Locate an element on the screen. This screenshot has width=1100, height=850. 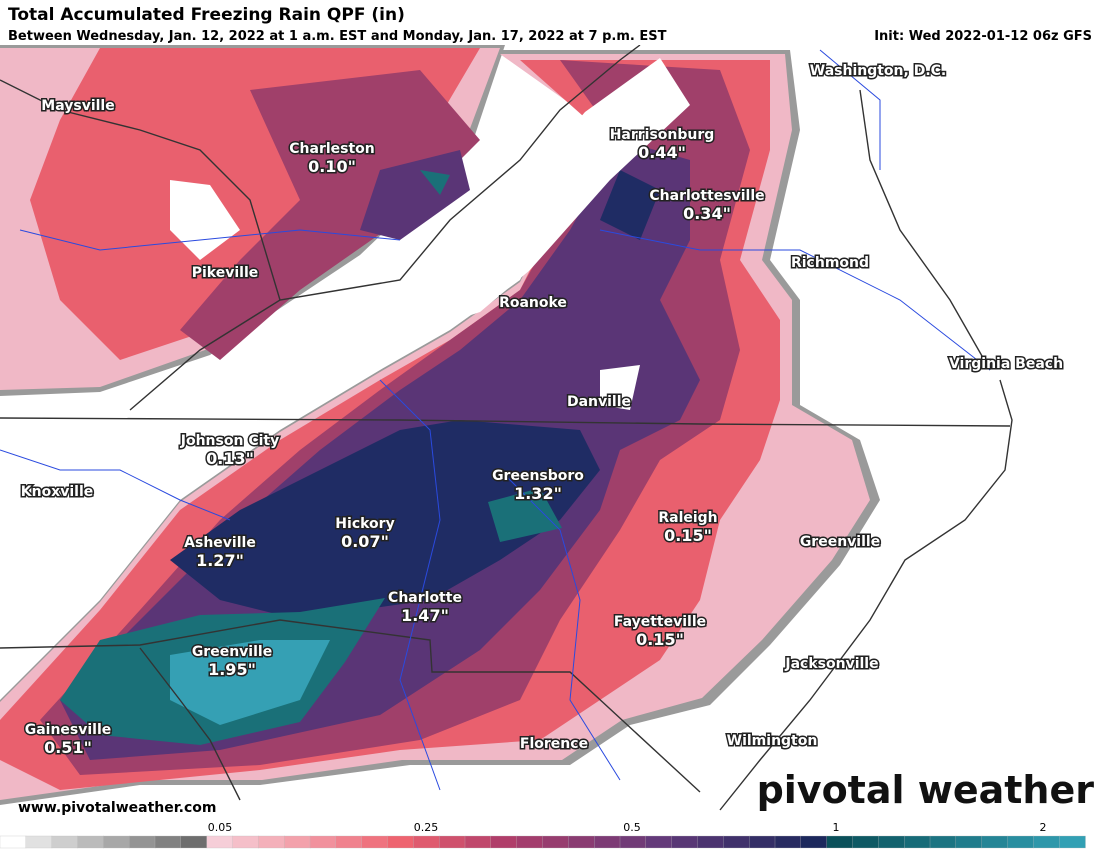
colorbar-tick-label: 0.25 is located at coordinates (426, 827).